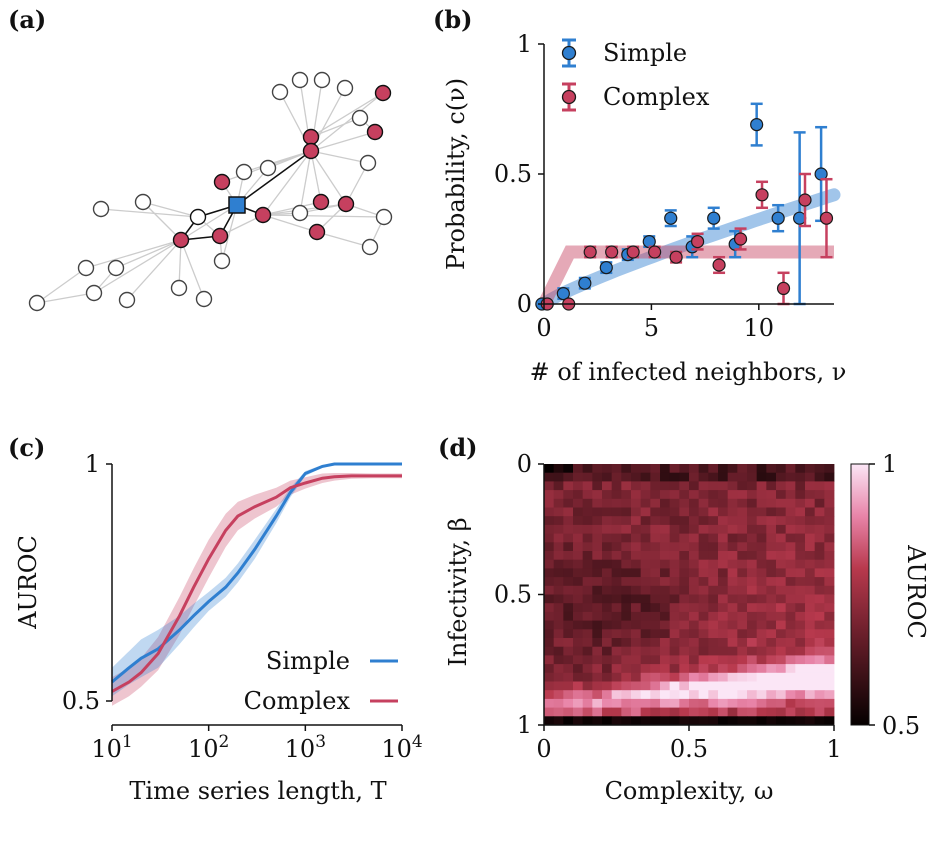 The image size is (937, 852). Describe the element at coordinates (524, 464) in the screenshot. I see `y-tick-label: 0` at that location.